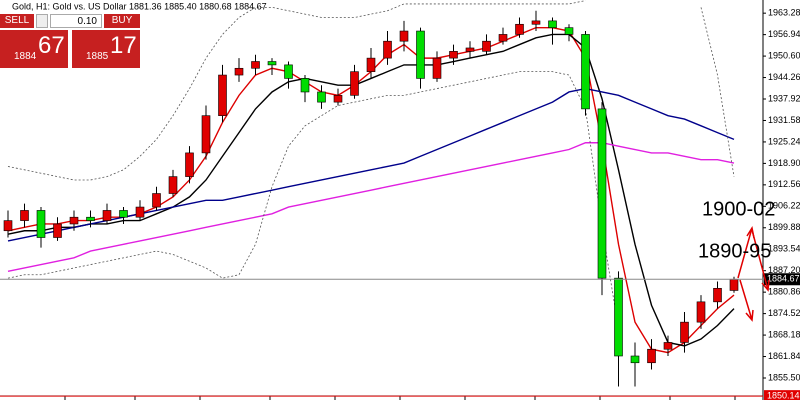 The width and height of the screenshot is (800, 400). Describe the element at coordinates (784, 292) in the screenshot. I see `y-tick-label: 1880.86` at that location.